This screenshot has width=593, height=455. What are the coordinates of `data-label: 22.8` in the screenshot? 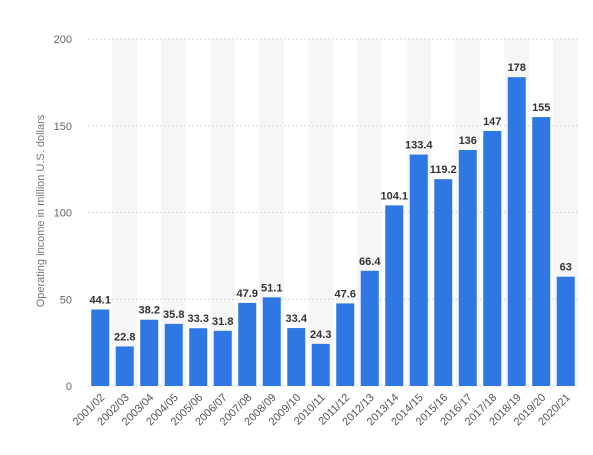 It's located at (124, 337).